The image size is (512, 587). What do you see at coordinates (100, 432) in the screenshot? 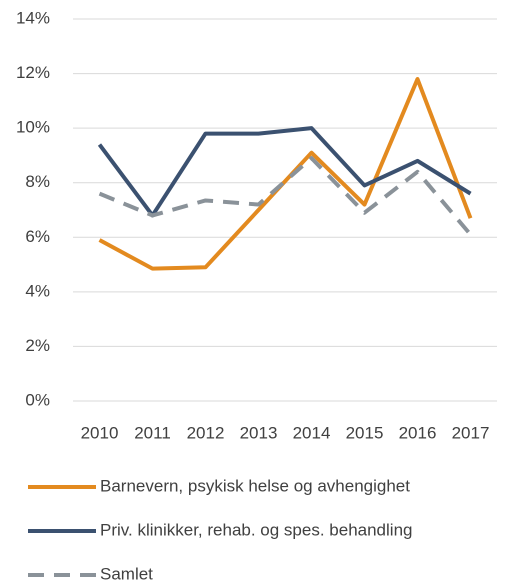
I see `x-tick-label: 2010` at bounding box center [100, 432].